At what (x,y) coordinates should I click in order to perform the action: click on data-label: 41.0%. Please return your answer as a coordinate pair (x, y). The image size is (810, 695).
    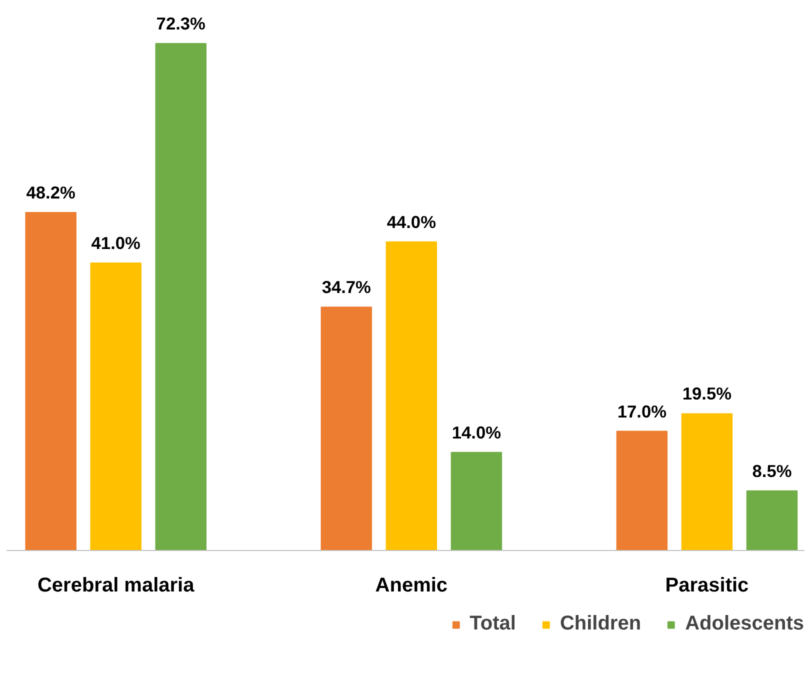
    Looking at the image, I should click on (115, 242).